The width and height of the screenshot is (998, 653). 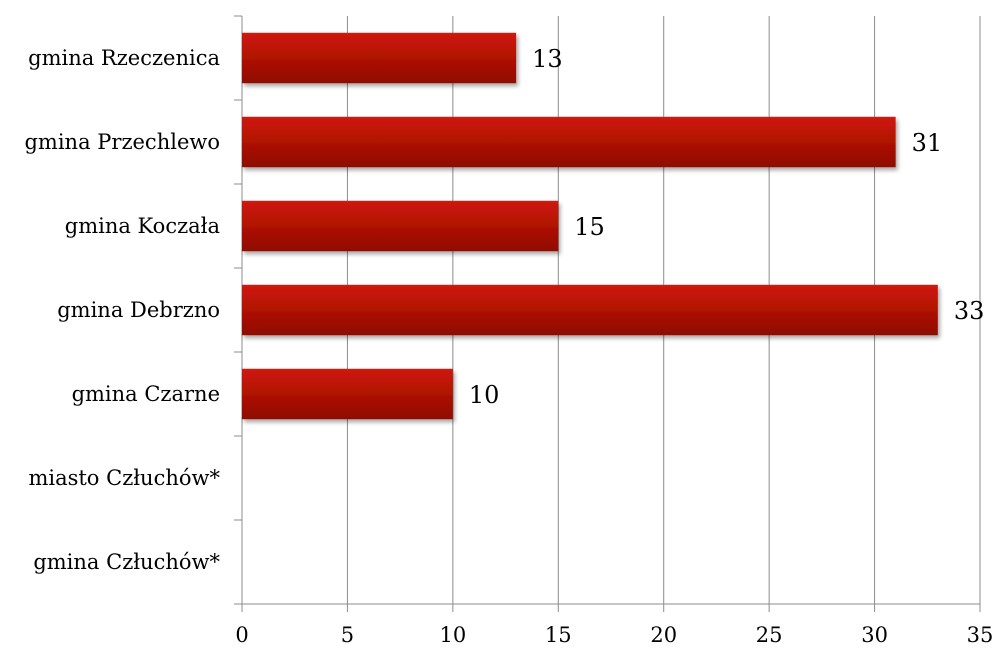 I want to click on data-label: 15, so click(x=589, y=227).